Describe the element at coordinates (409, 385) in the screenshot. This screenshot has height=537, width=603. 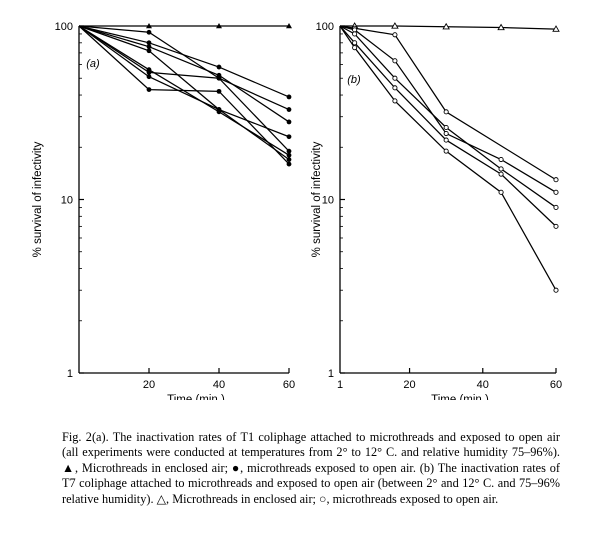
I see `panel-b-x-tick-label-20: 20` at that location.